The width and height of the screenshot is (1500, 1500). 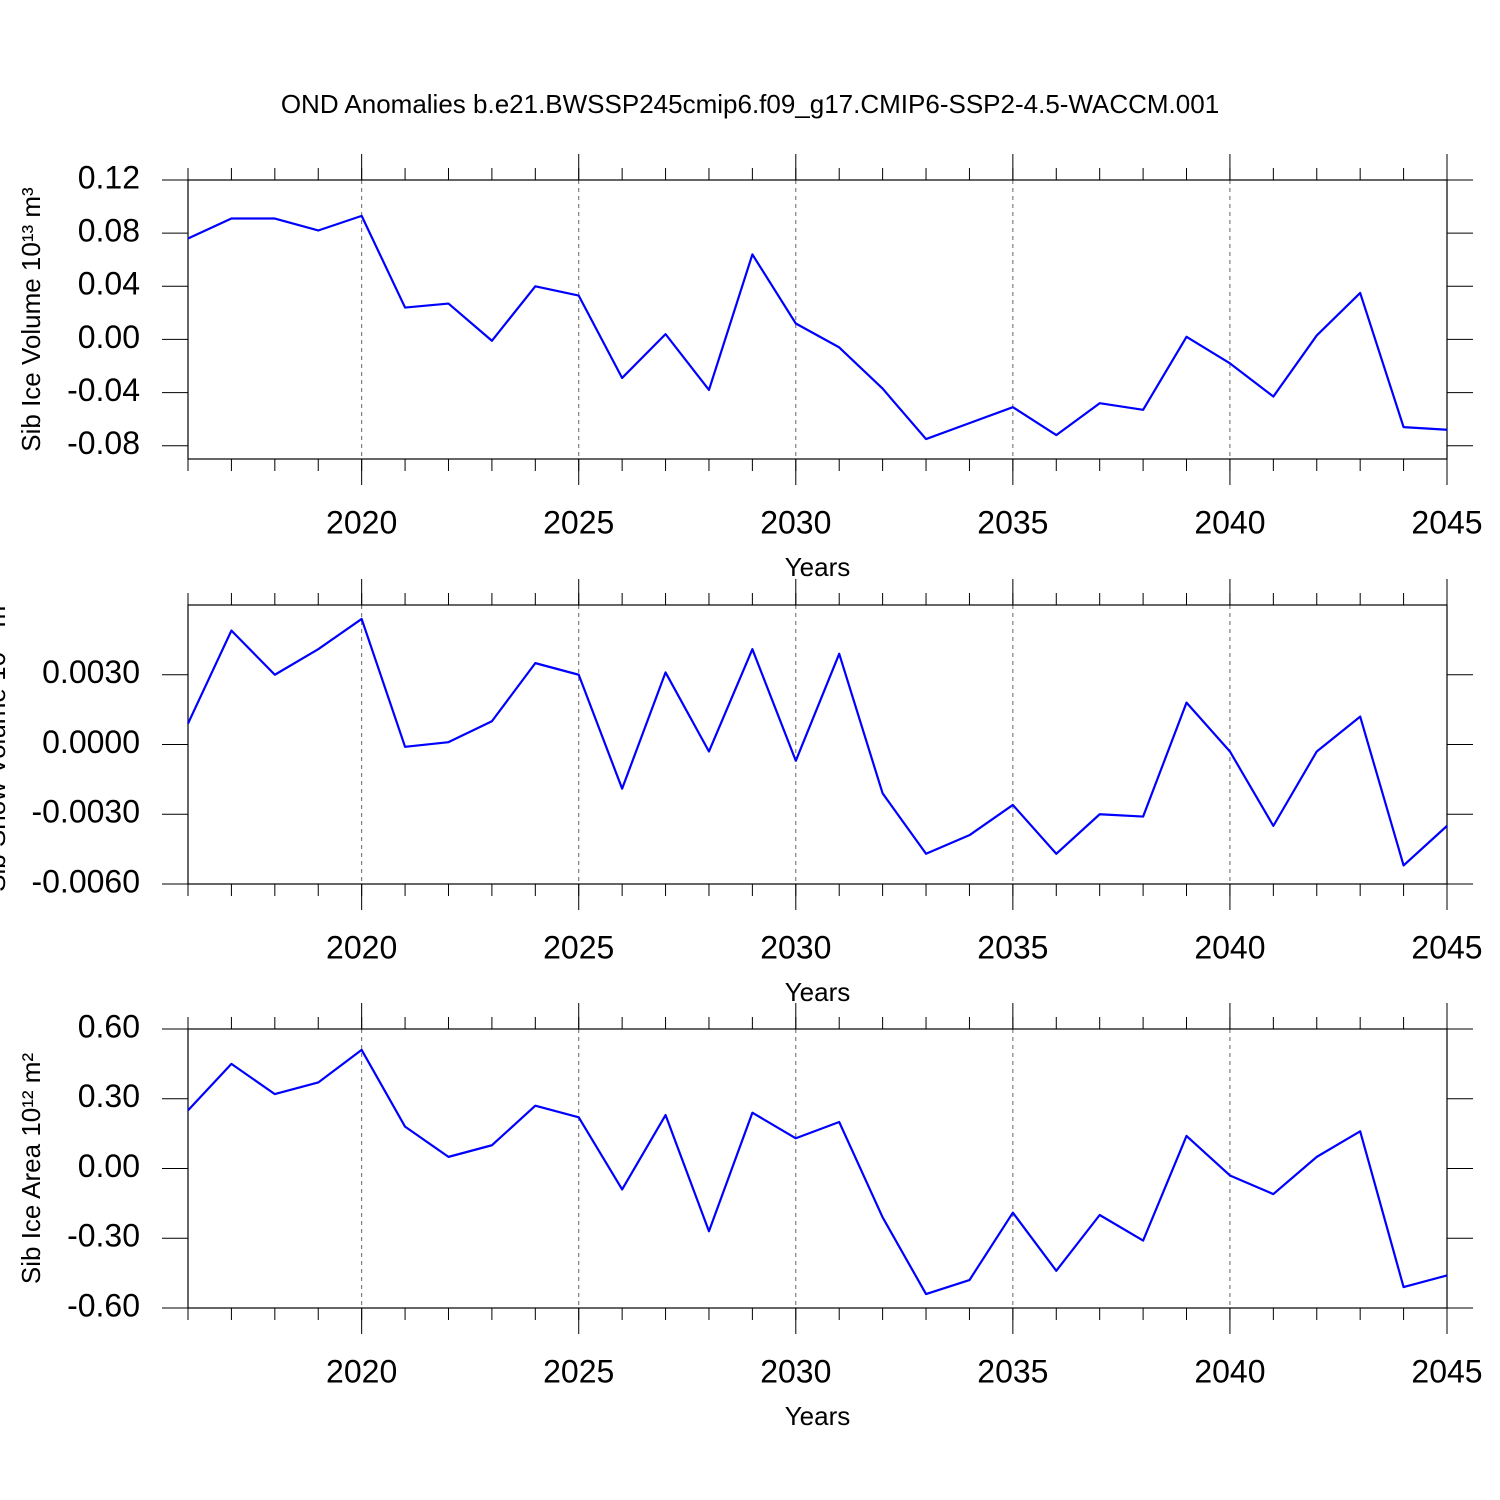 I want to click on y-tick-label: -0.04, so click(x=103, y=390).